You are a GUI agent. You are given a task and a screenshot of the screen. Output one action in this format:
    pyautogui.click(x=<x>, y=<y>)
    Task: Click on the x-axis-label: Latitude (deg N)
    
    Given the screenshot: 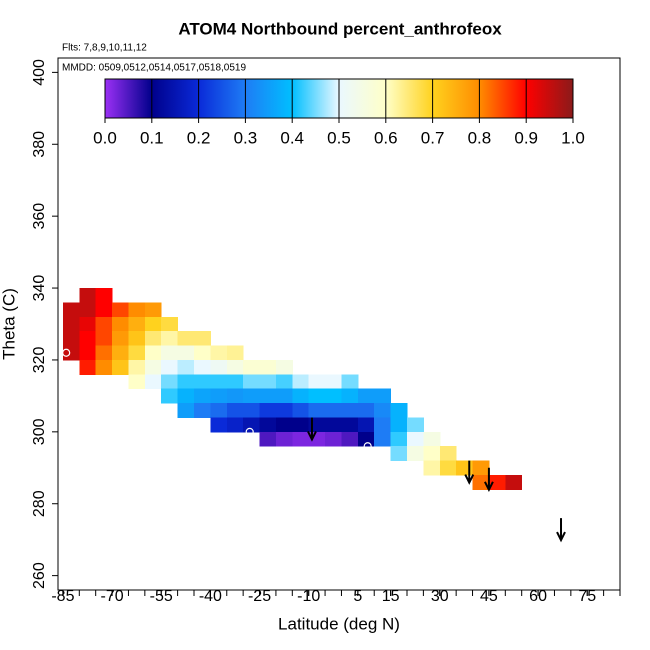 What is the action you would take?
    pyautogui.click(x=339, y=623)
    